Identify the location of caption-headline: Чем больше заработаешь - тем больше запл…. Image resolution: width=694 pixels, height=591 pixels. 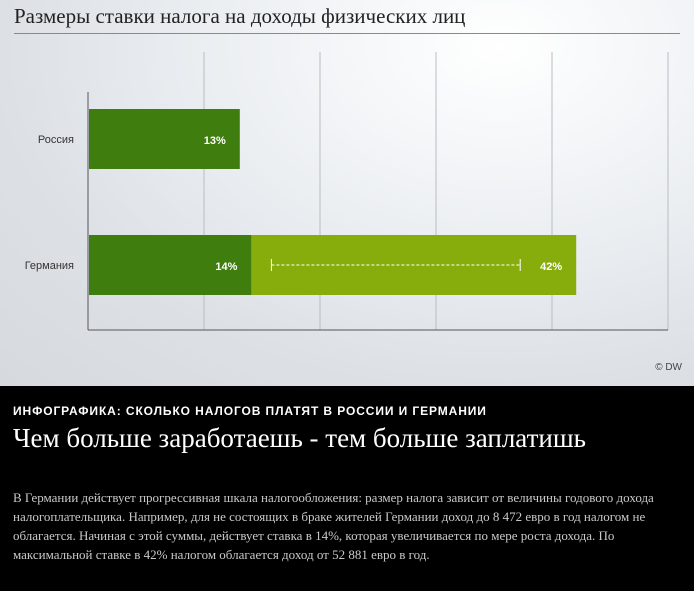
(299, 438).